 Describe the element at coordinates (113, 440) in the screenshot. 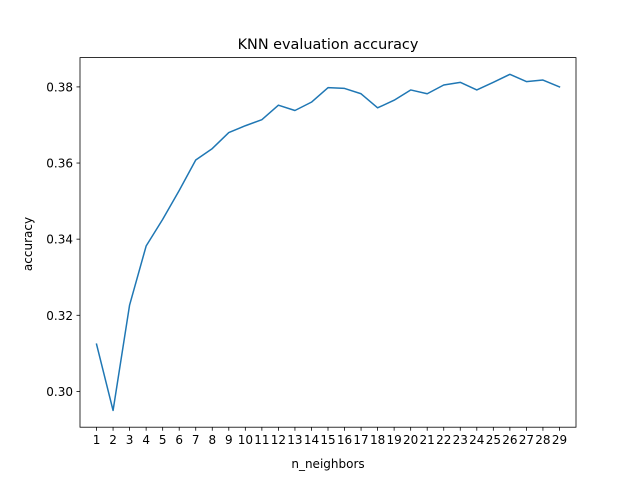

I see `x-tick-label: 2` at that location.